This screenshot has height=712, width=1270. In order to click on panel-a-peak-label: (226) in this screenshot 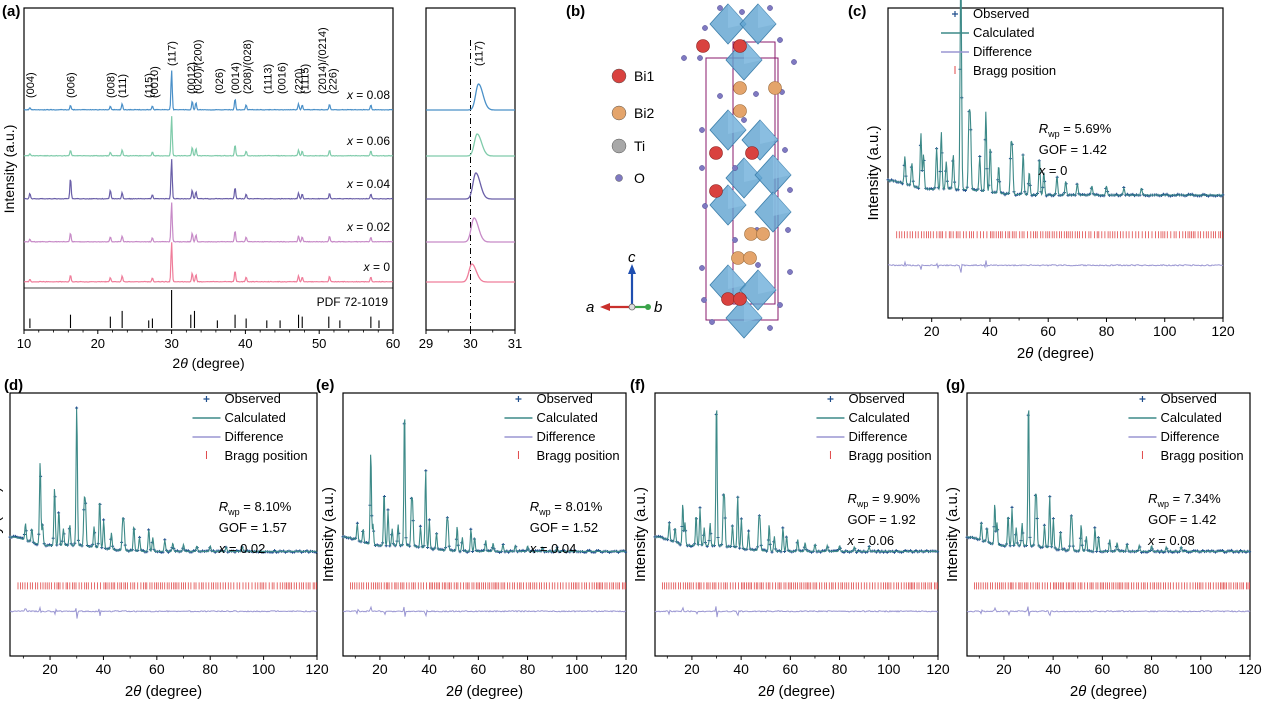, I will do `click(333, 81)`.